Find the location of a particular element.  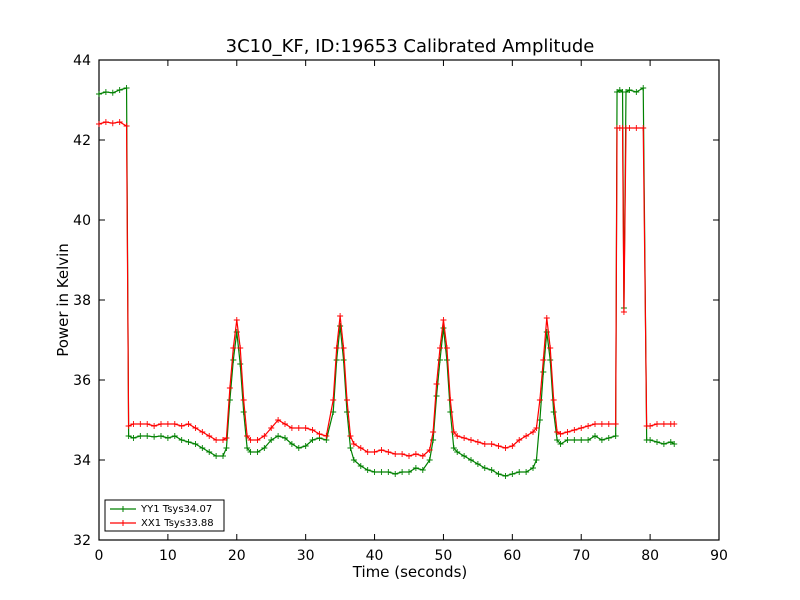

legend: YY1 Tsys34.07 XX1 Tsys33.88 is located at coordinates (164, 515).